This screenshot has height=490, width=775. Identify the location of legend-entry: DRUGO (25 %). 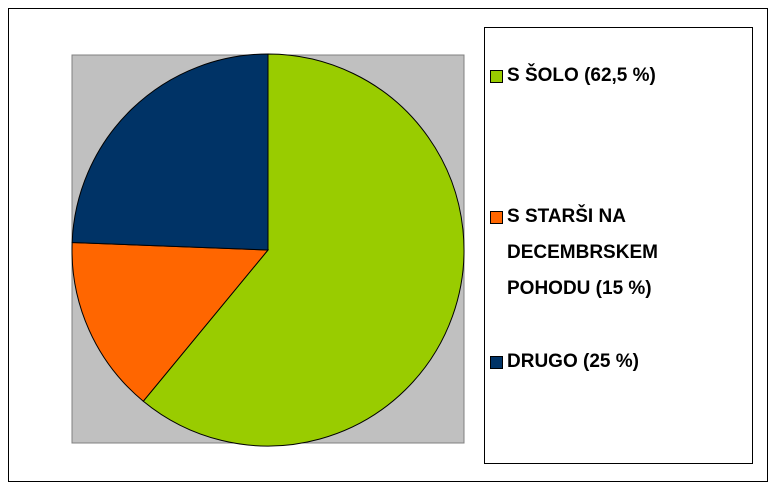
(610, 362).